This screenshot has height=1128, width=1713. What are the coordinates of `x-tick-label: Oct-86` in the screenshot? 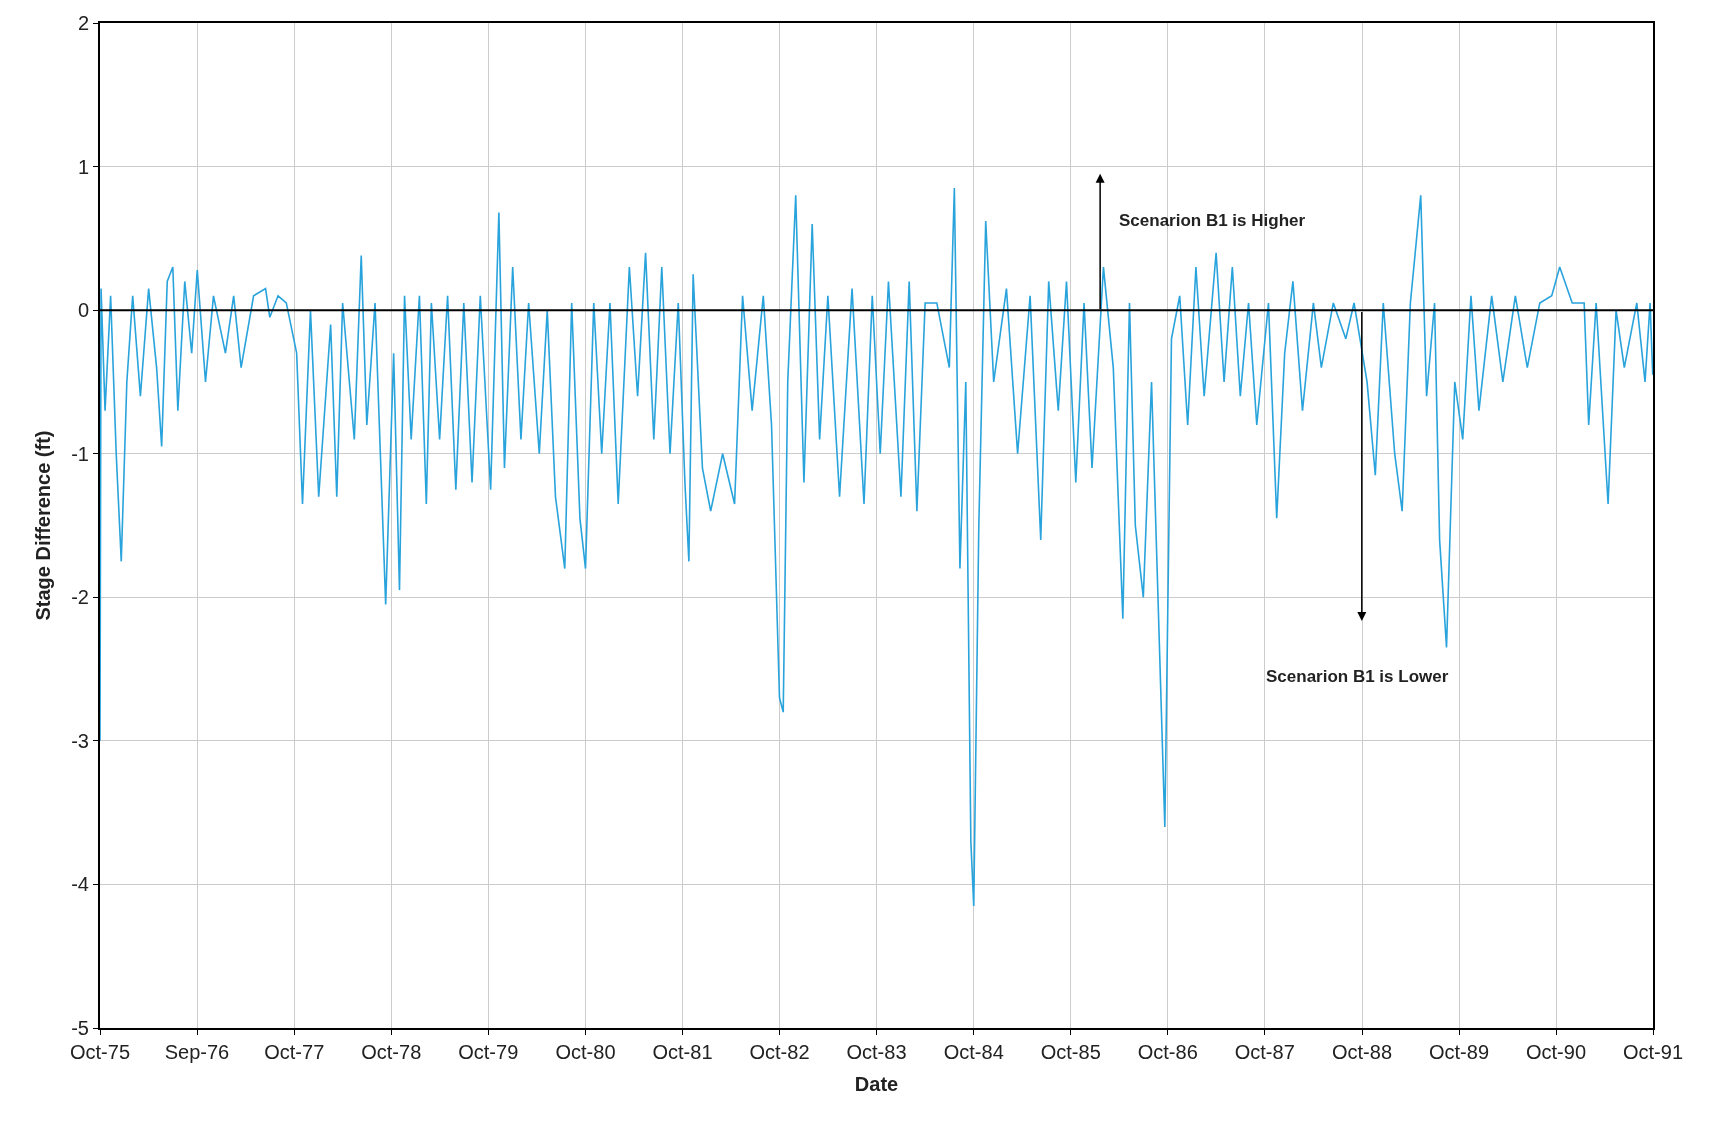 It's located at (1167, 1052).